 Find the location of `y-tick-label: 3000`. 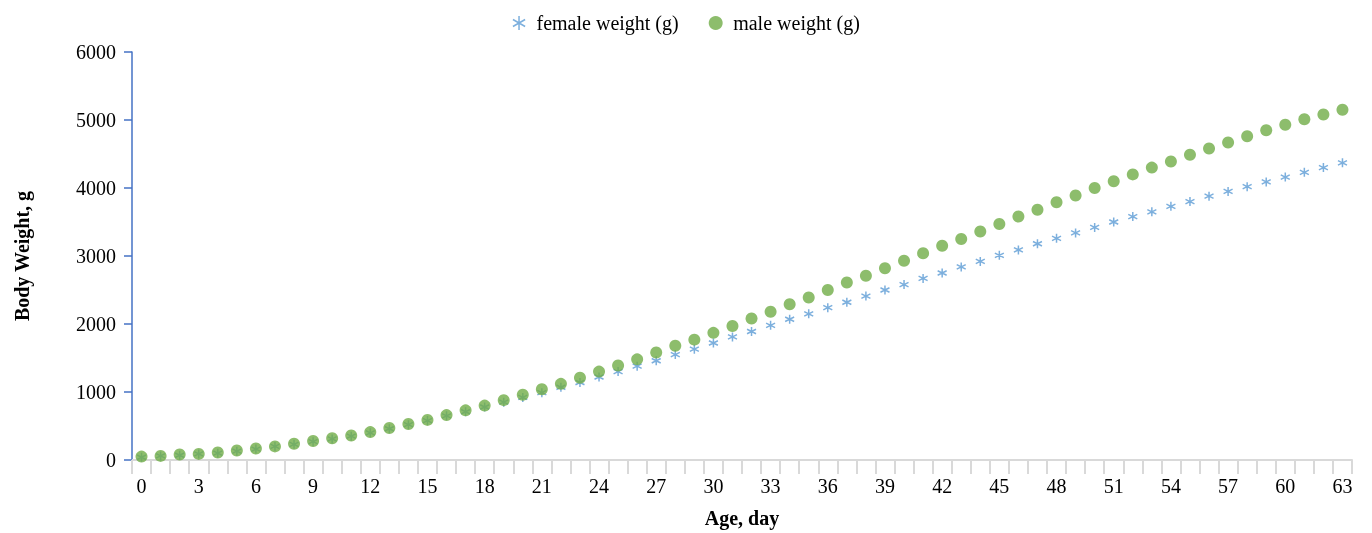

y-tick-label: 3000 is located at coordinates (96, 256).